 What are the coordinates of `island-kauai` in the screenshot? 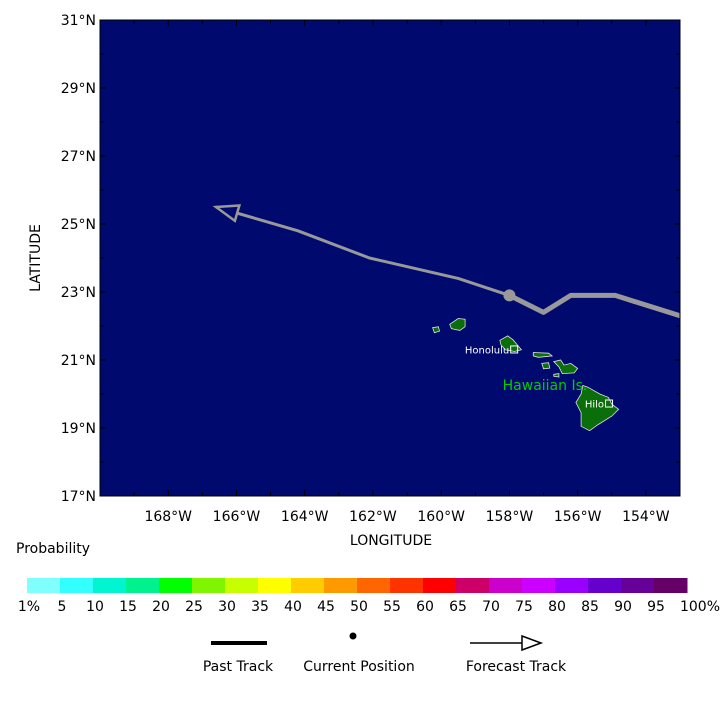 It's located at (457, 324).